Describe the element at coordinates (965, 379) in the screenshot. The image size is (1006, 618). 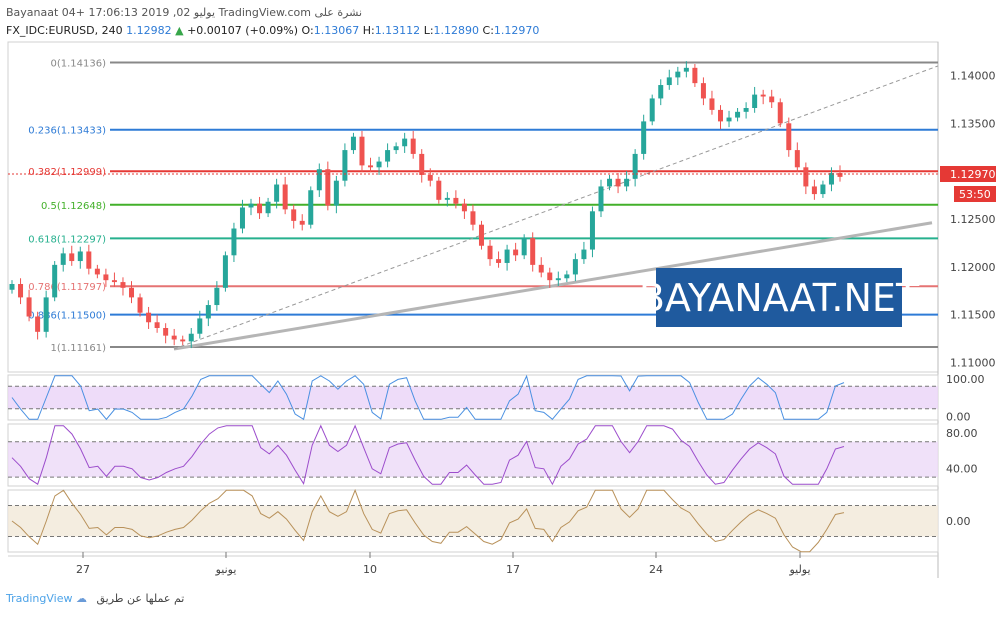
I see `stoch-tick-label: 100.00` at that location.